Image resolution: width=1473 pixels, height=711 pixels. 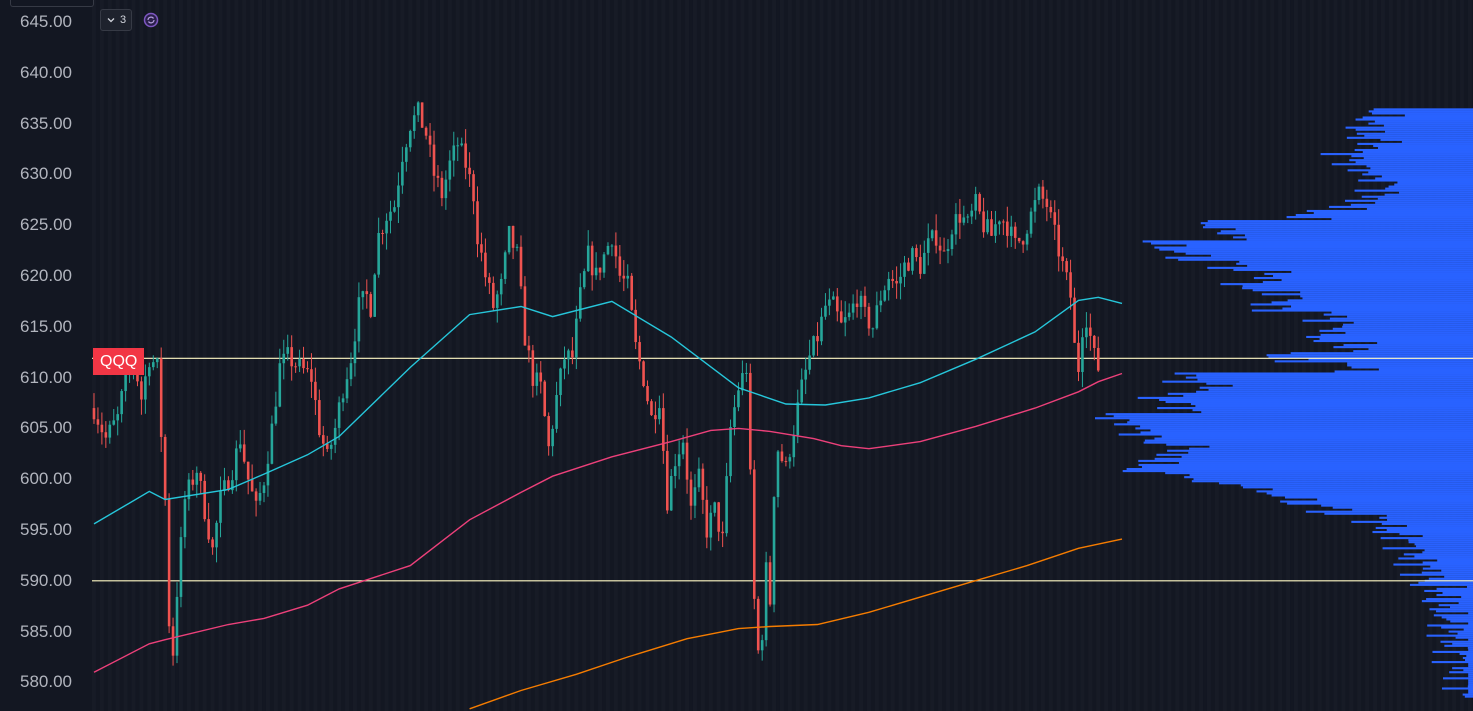 I want to click on collapse-indicators-button: 3, so click(x=116, y=20).